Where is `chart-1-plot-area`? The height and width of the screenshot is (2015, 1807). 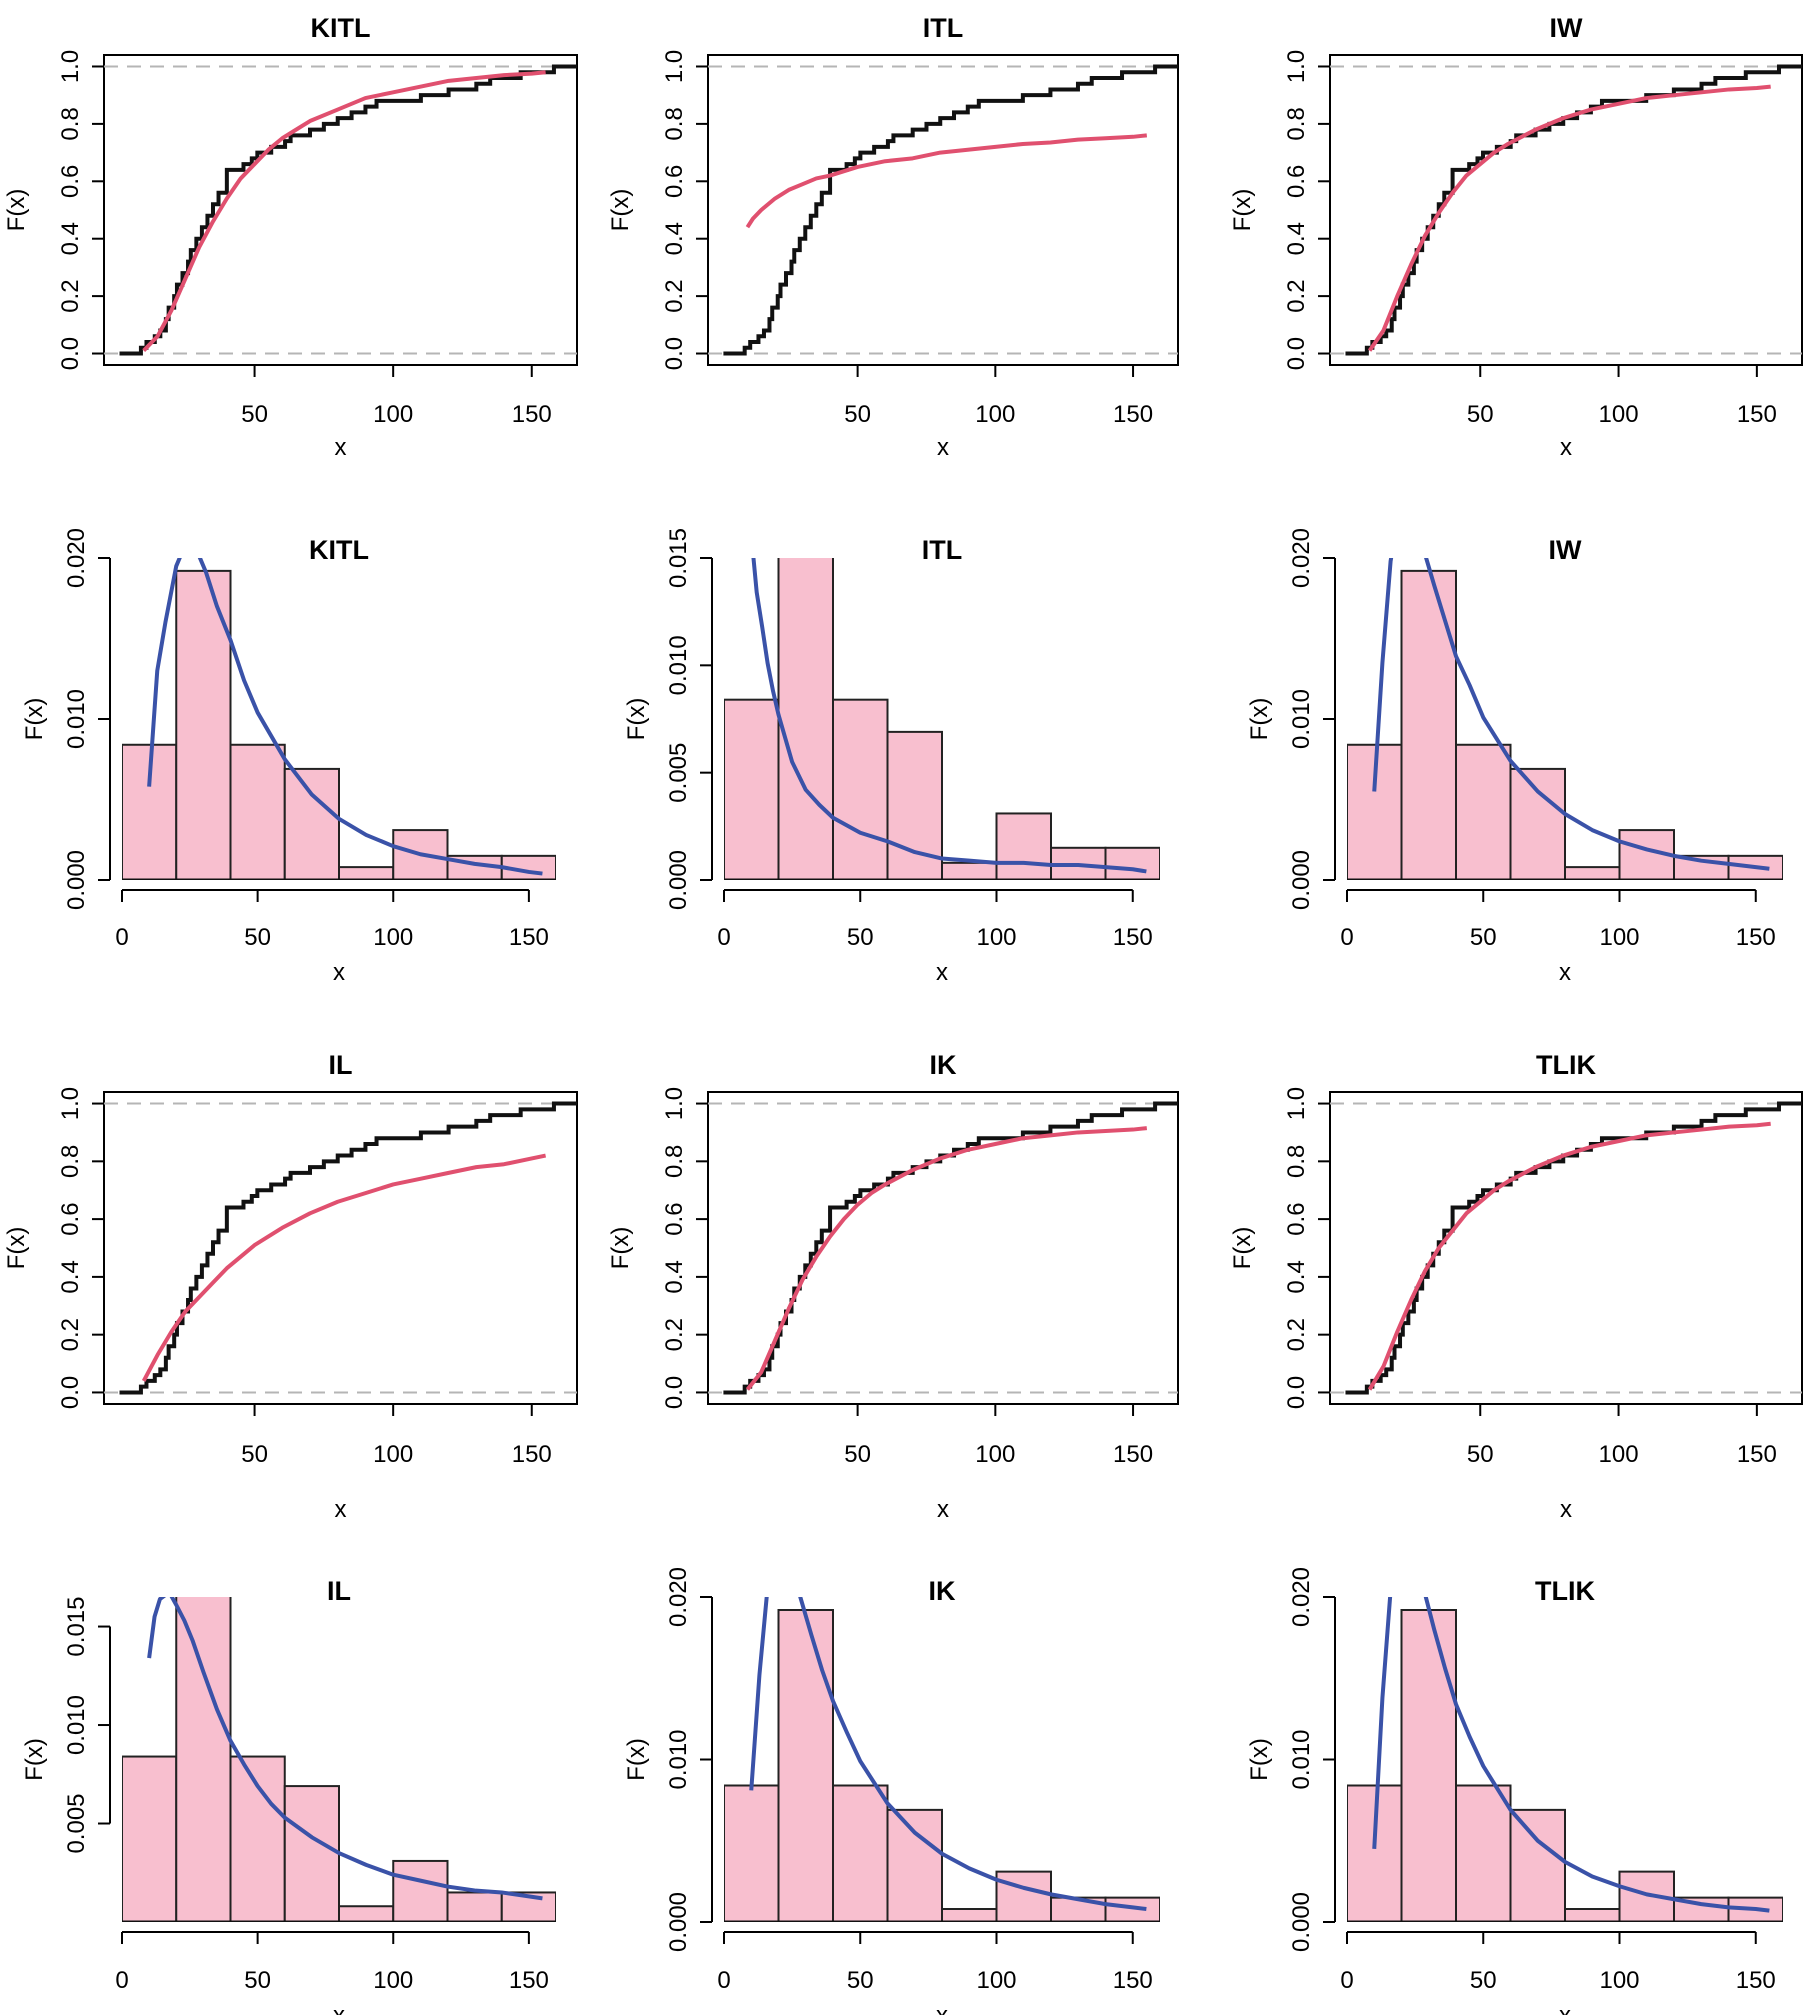 chart-1-plot-area is located at coordinates (340, 210).